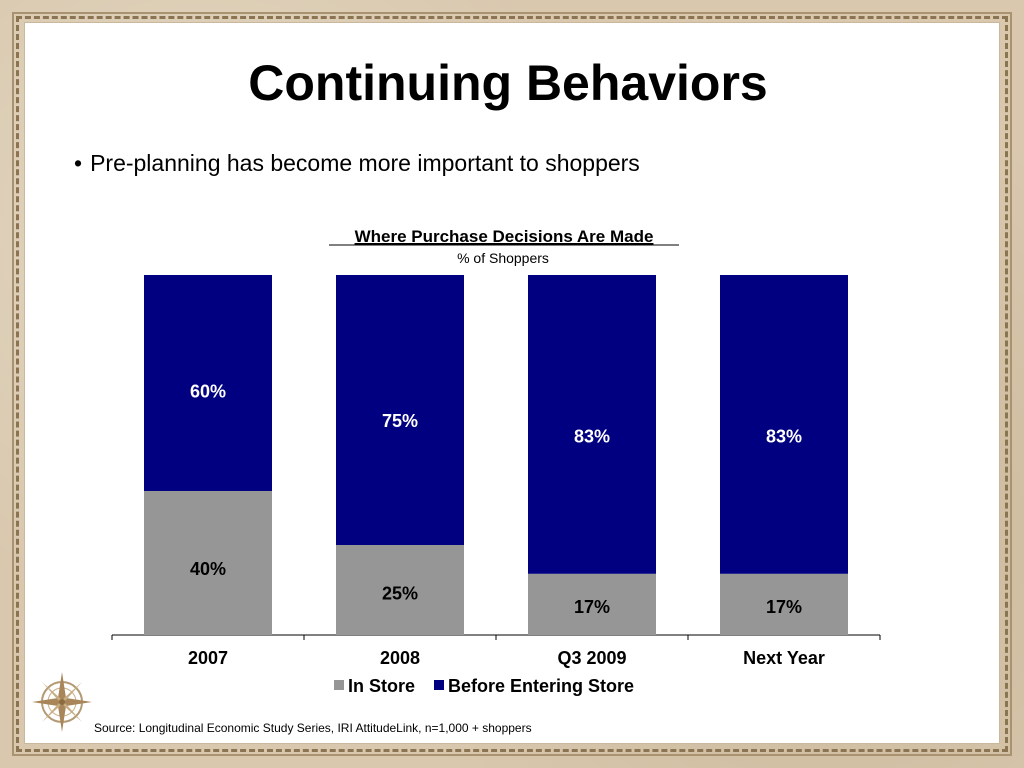 This screenshot has height=768, width=1024. I want to click on data-label: 60%, so click(208, 392).